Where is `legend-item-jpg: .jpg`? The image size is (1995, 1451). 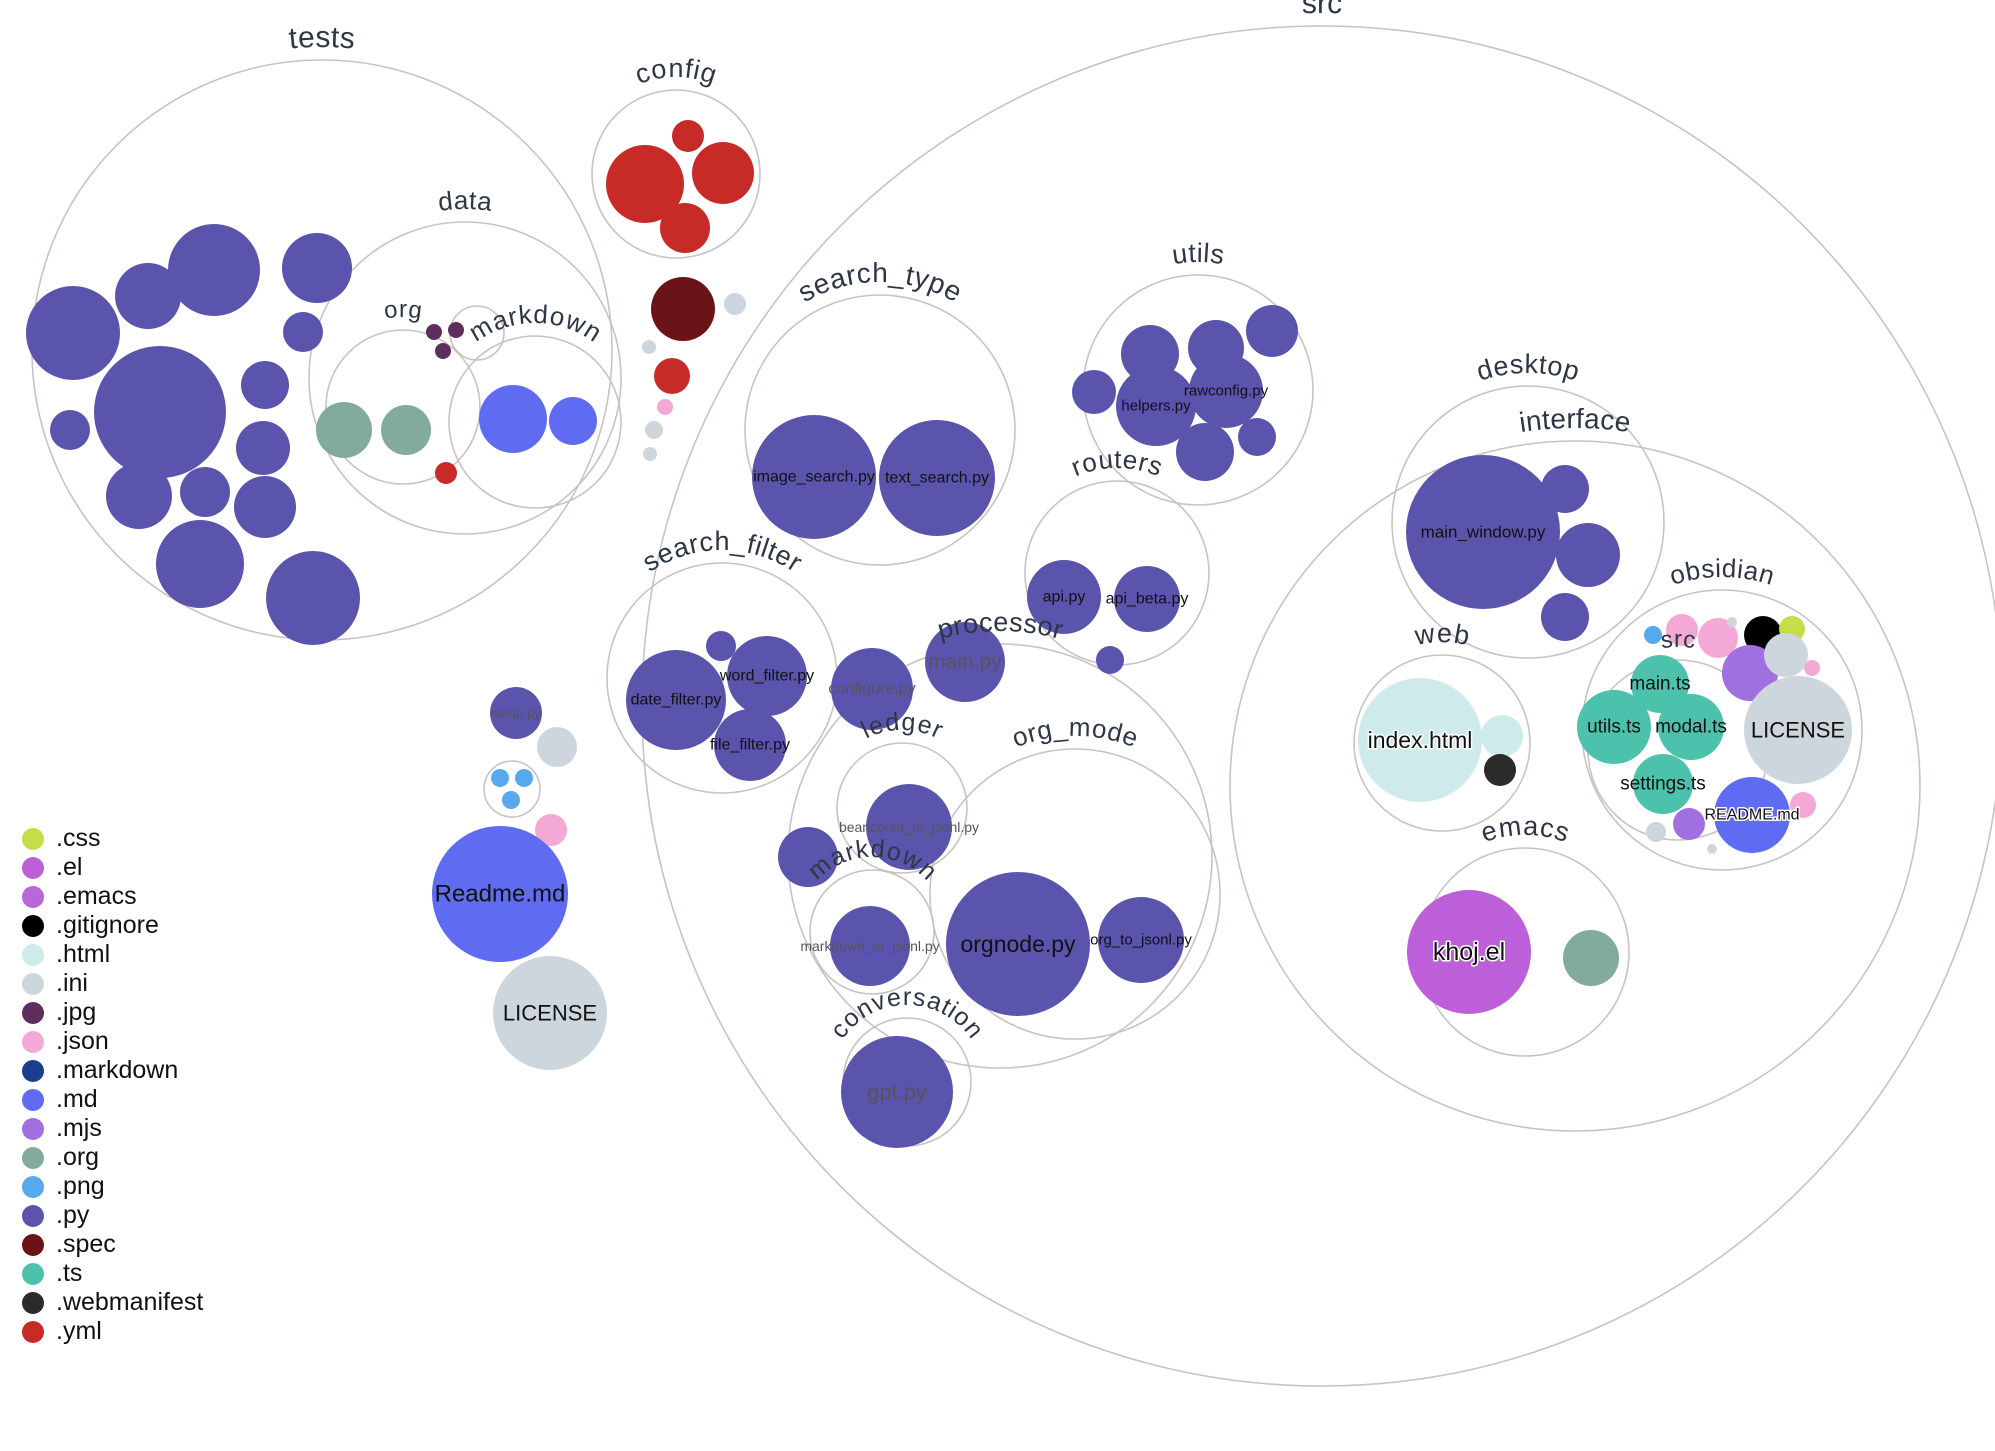
legend-item-jpg: .jpg is located at coordinates (112, 1012).